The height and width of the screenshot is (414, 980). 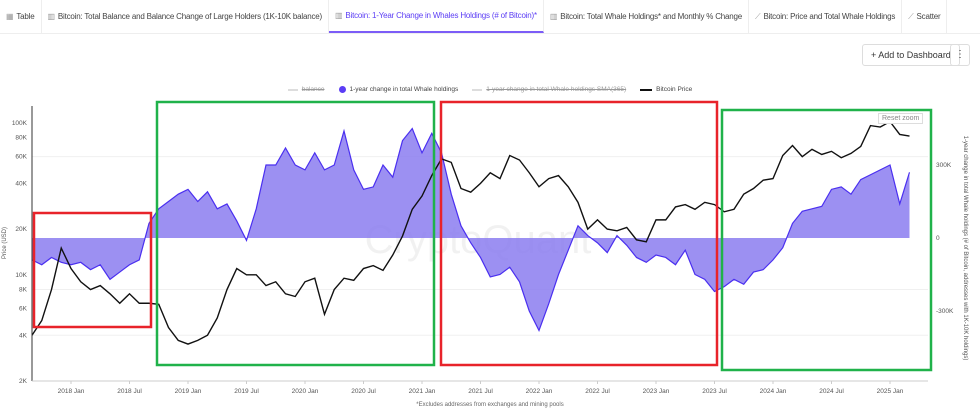 What do you see at coordinates (714, 391) in the screenshot?
I see `x-tick-label: 2023 Jul` at bounding box center [714, 391].